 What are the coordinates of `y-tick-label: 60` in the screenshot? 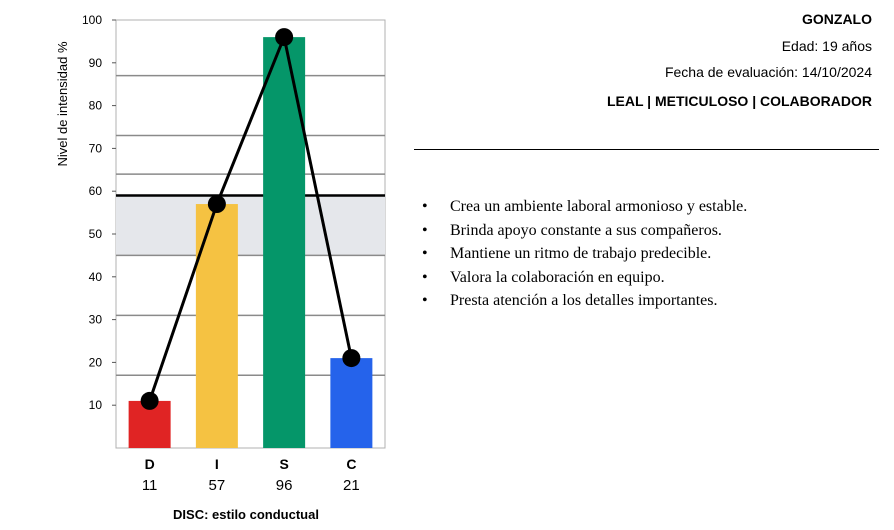 It's located at (96, 191).